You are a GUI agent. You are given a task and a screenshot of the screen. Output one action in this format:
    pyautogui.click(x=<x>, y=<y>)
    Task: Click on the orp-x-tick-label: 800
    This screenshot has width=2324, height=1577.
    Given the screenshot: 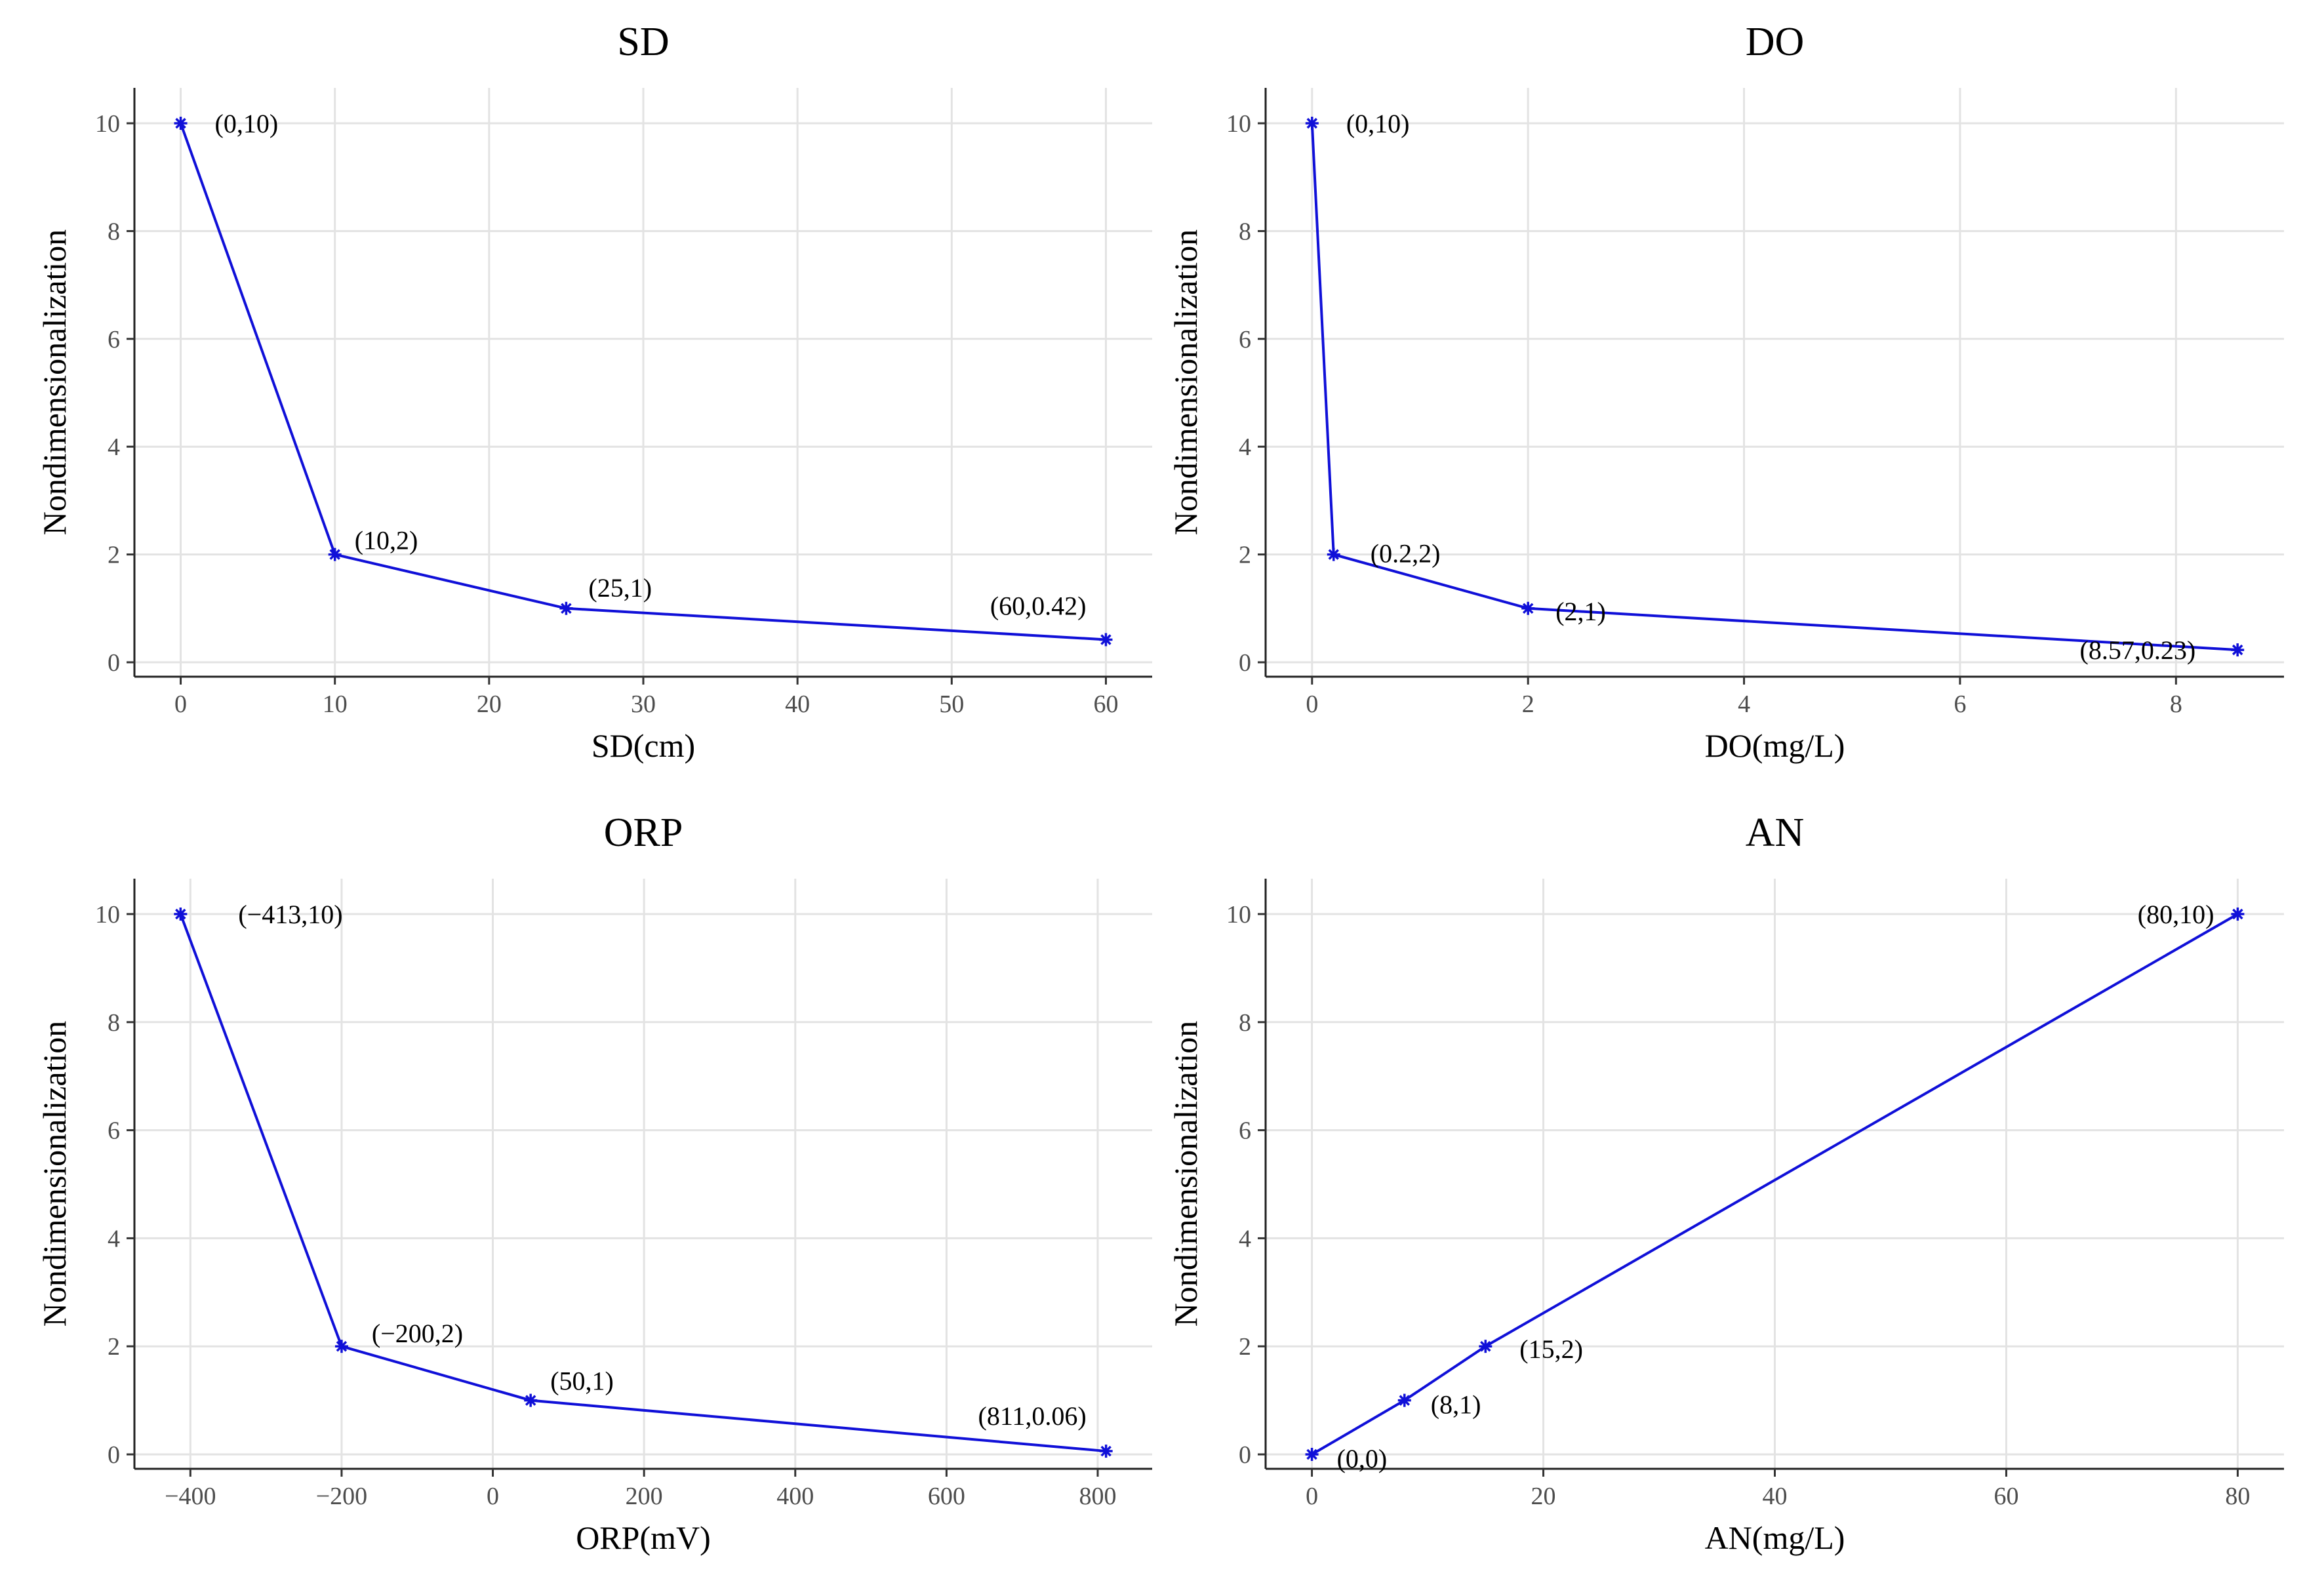 What is the action you would take?
    pyautogui.click(x=1097, y=1496)
    